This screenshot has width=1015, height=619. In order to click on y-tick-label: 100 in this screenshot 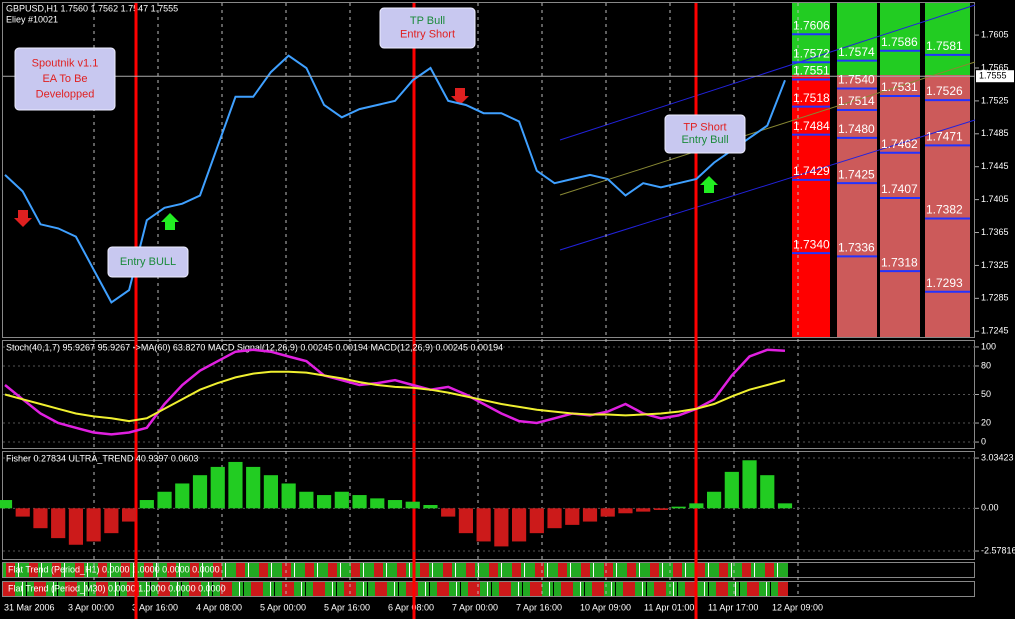, I will do `click(988, 346)`.